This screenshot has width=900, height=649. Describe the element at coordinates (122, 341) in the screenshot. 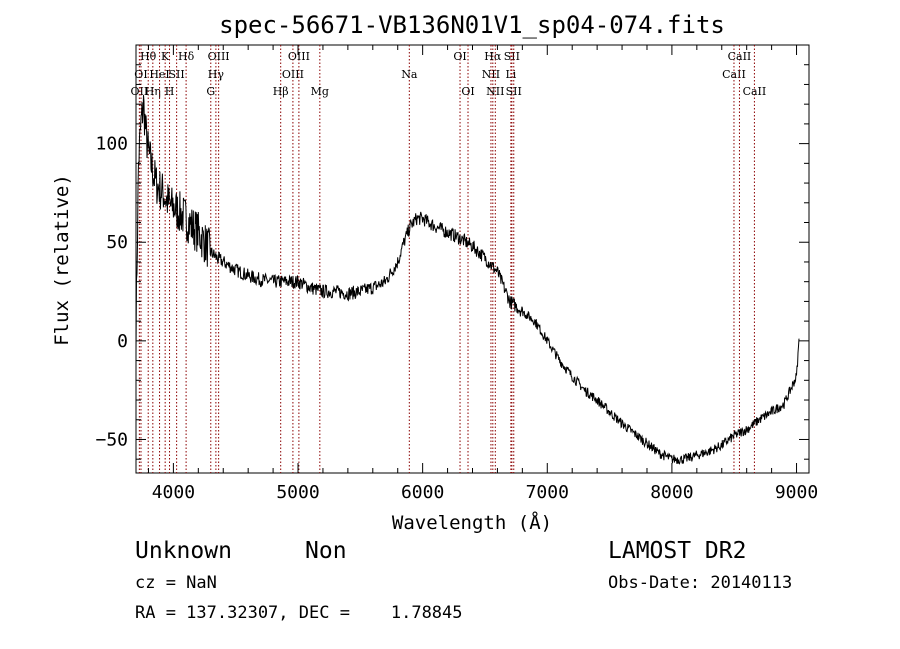

I see `y-tick-label: 0` at that location.